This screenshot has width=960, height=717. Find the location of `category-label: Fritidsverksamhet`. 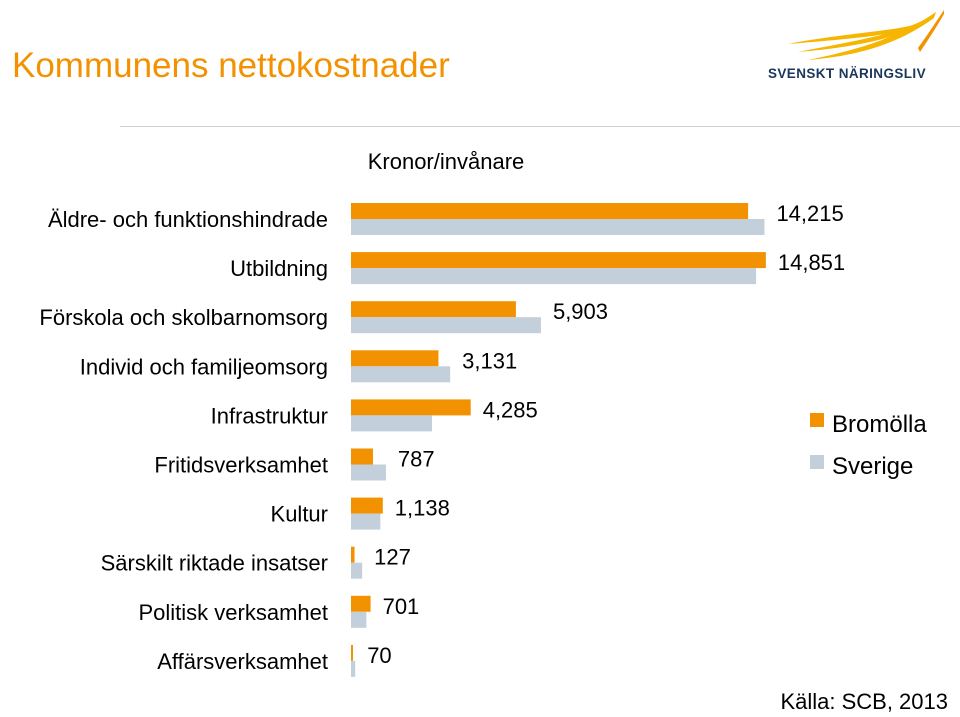

category-label: Fritidsverksamhet is located at coordinates (241, 465).